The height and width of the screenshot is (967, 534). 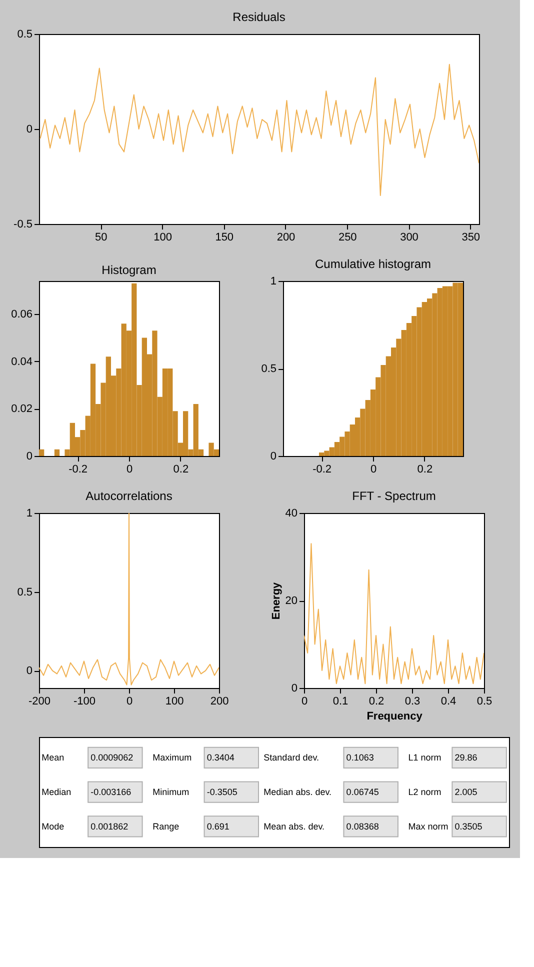 I want to click on text: Maximum, so click(x=172, y=757).